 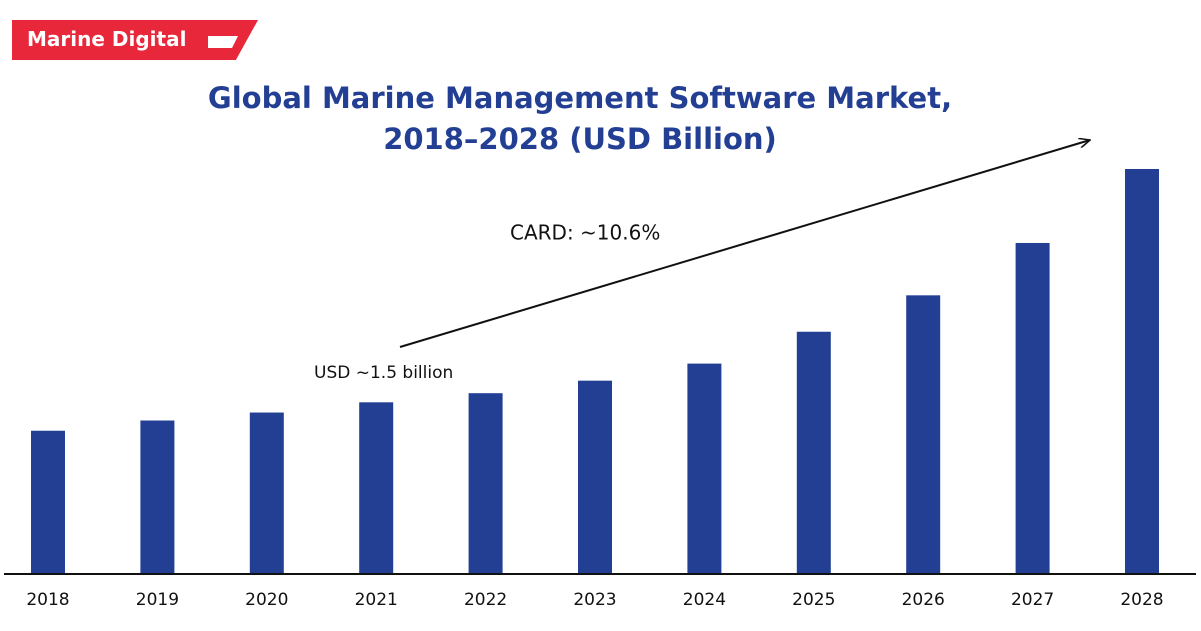 What do you see at coordinates (704, 600) in the screenshot?
I see `x-tick-label: 2024` at bounding box center [704, 600].